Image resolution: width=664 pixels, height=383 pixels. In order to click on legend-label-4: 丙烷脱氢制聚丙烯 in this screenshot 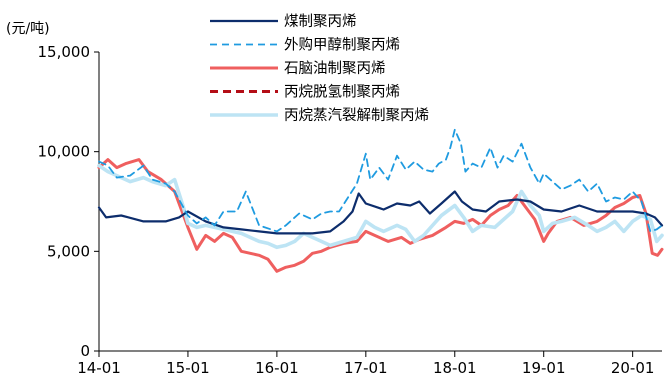, I will do `click(342, 92)`.